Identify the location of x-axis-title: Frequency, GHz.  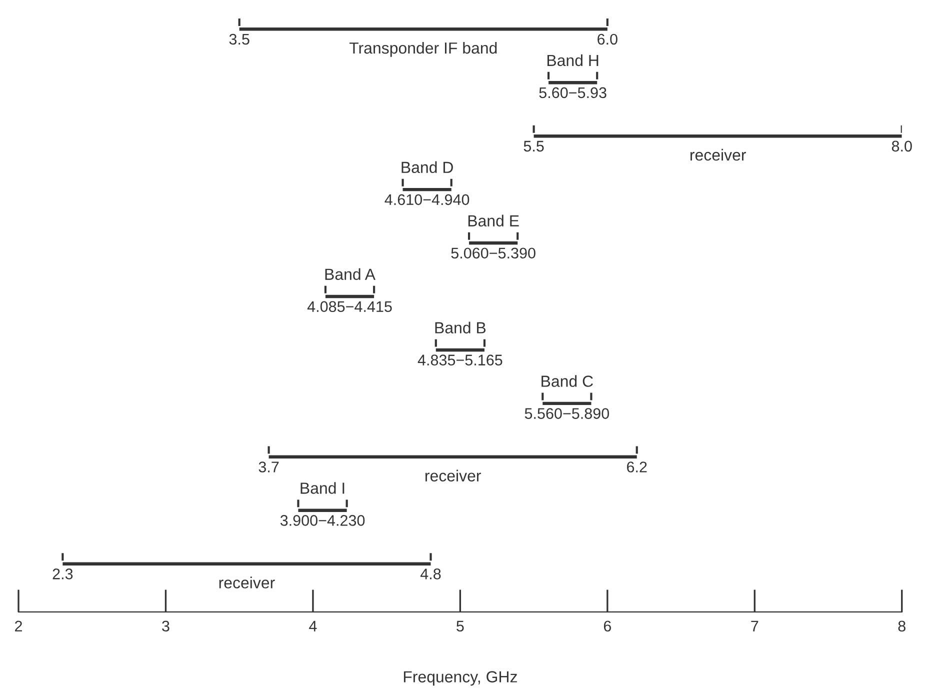
(460, 678).